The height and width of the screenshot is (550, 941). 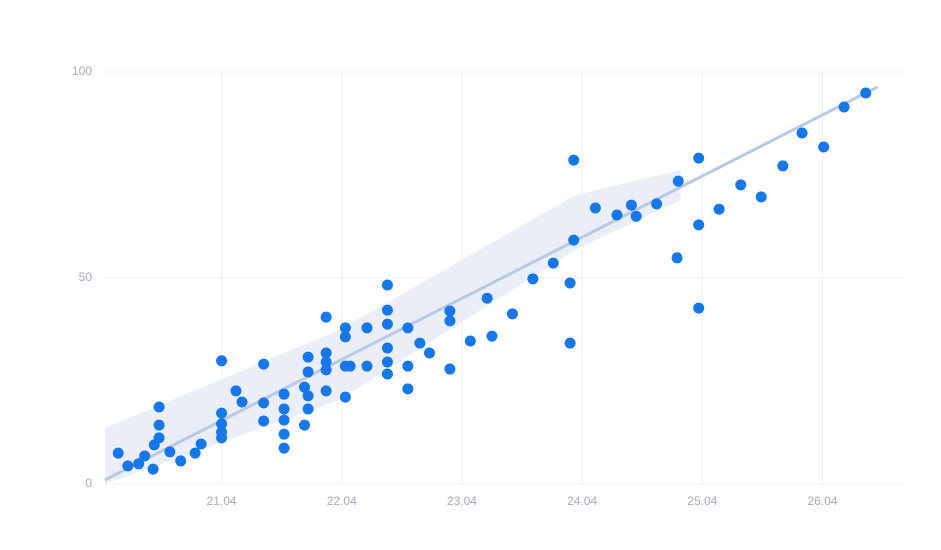 What do you see at coordinates (88, 483) in the screenshot?
I see `y-tick-label: 0` at bounding box center [88, 483].